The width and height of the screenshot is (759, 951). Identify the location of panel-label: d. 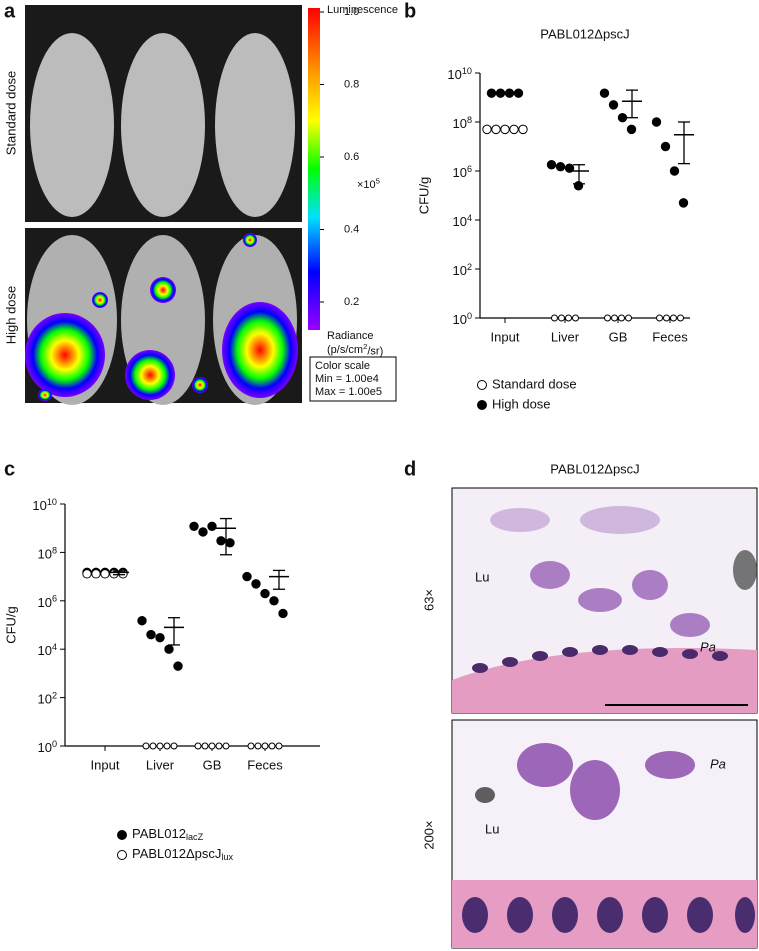
(410, 469).